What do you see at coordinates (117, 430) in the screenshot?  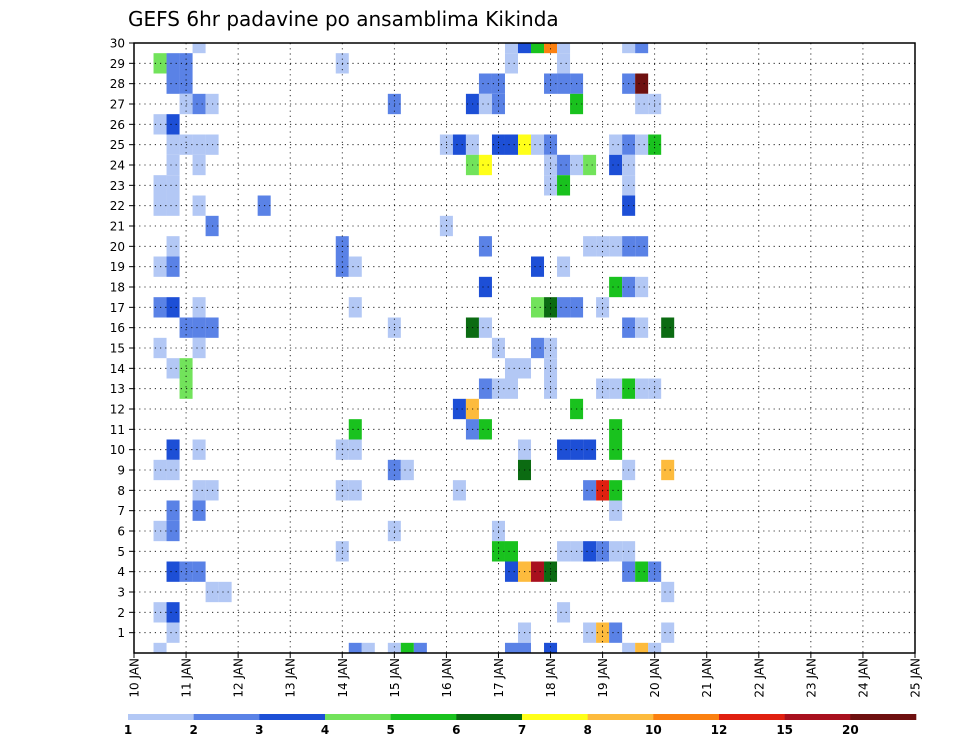 I see `y-tick-label: 11` at bounding box center [117, 430].